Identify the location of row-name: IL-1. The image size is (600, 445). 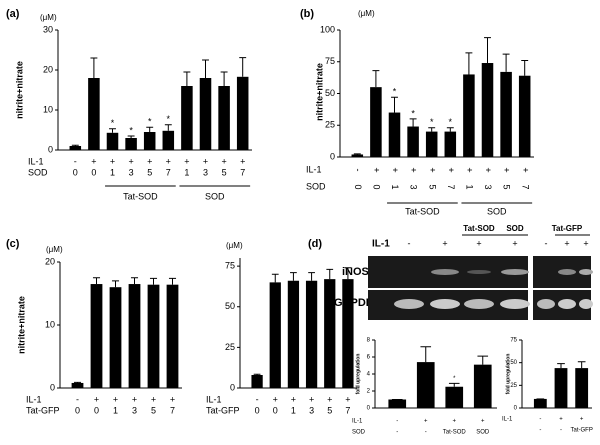
(357, 422).